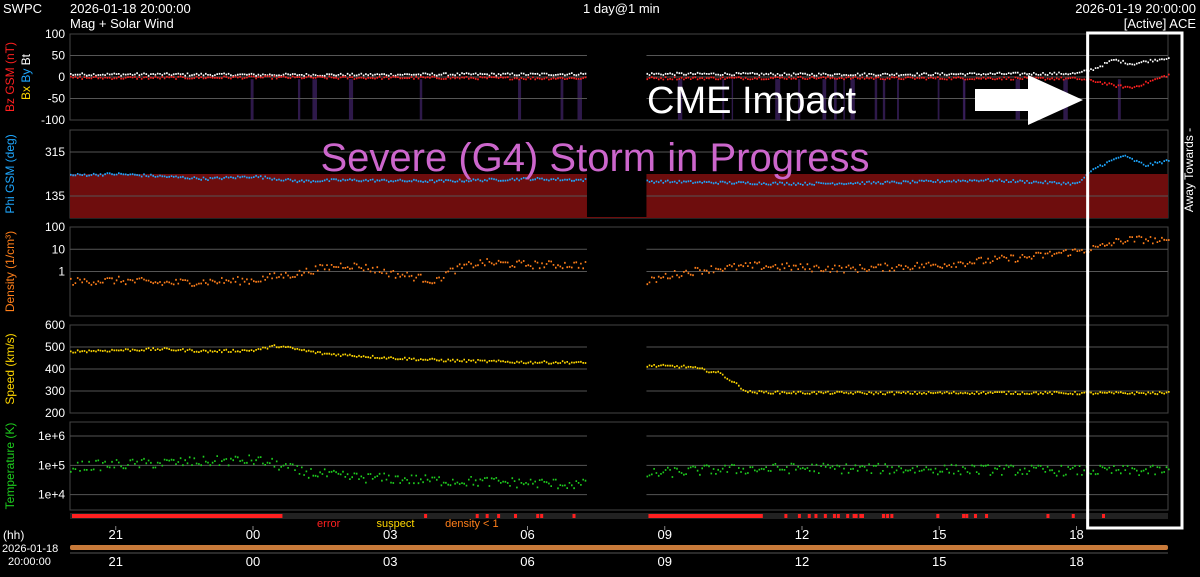  What do you see at coordinates (61, 272) in the screenshot?
I see `y-tick-label-density: 1` at bounding box center [61, 272].